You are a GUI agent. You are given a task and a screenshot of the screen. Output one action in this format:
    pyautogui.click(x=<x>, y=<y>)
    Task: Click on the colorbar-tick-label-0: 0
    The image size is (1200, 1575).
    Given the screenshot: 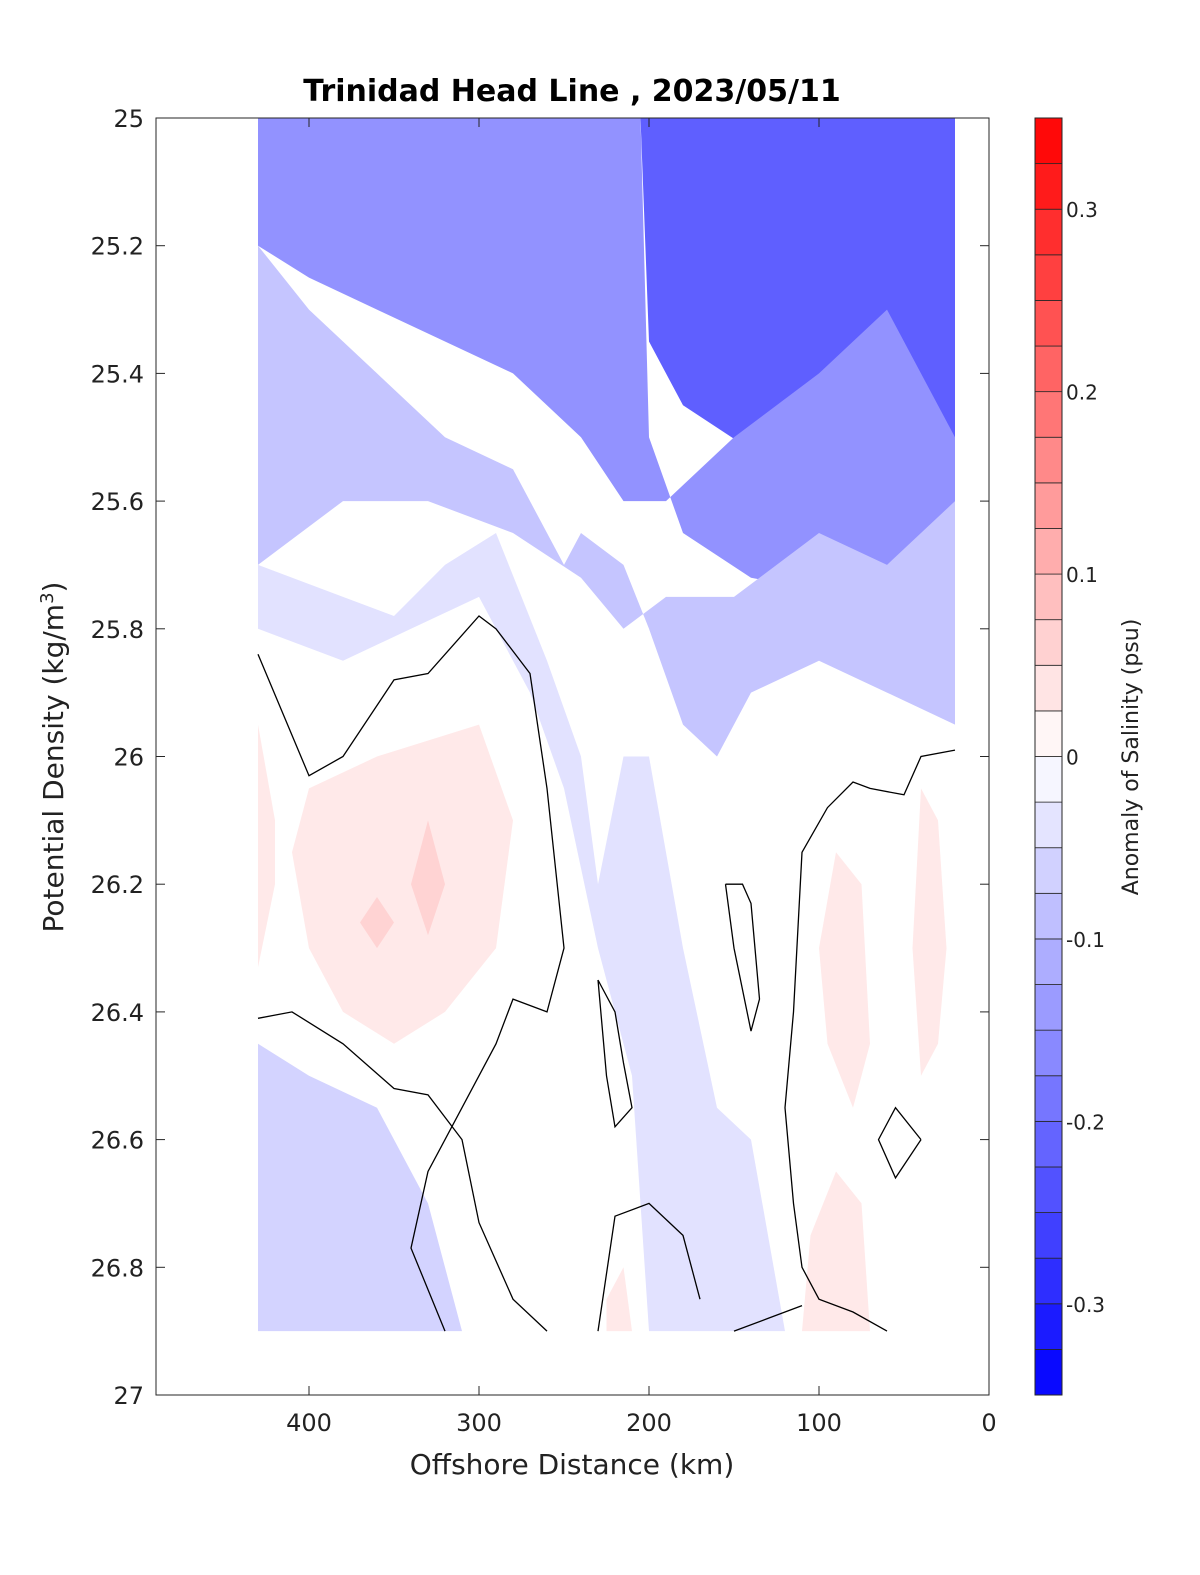 What is the action you would take?
    pyautogui.click(x=1072, y=758)
    